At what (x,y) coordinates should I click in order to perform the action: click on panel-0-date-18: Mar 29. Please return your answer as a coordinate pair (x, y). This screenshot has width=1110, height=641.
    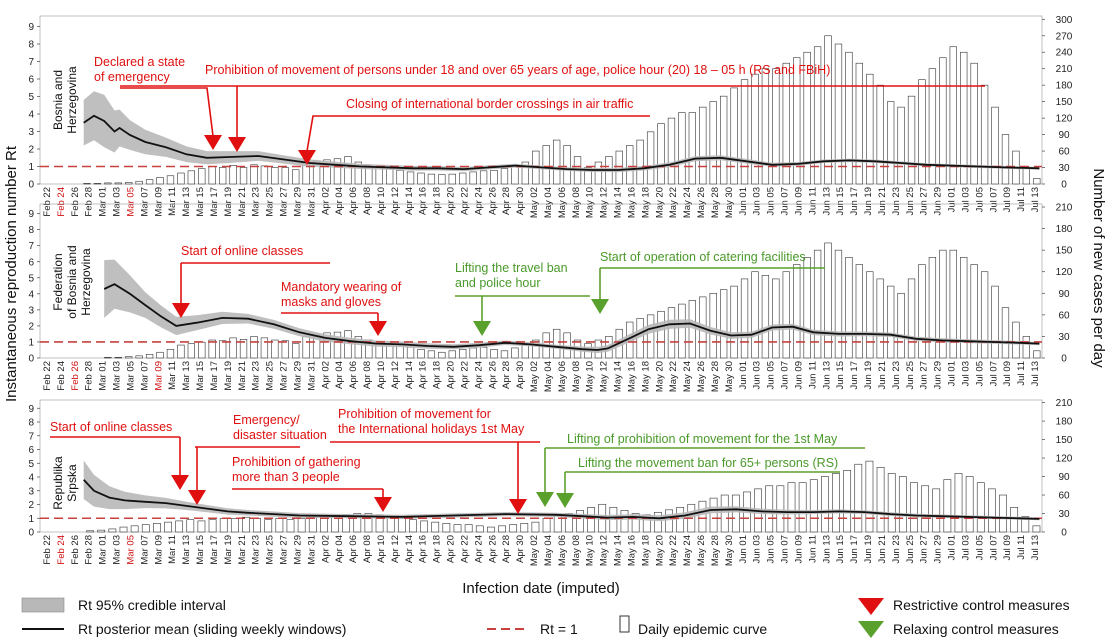
    Looking at the image, I should click on (297, 202).